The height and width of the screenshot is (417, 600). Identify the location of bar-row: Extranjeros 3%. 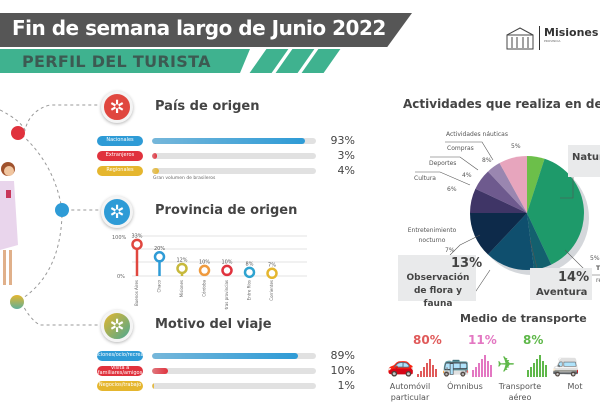
(227, 155).